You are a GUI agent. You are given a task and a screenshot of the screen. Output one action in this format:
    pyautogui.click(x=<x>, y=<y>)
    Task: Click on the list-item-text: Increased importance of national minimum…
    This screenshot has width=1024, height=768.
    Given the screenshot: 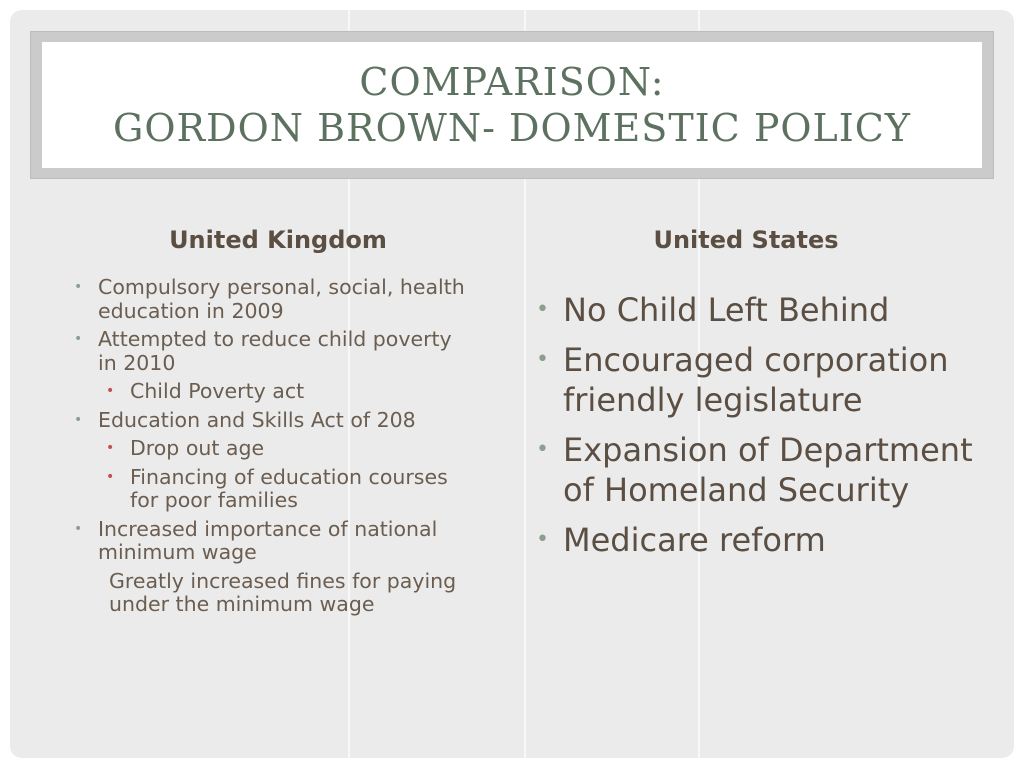 What is the action you would take?
    pyautogui.click(x=268, y=540)
    